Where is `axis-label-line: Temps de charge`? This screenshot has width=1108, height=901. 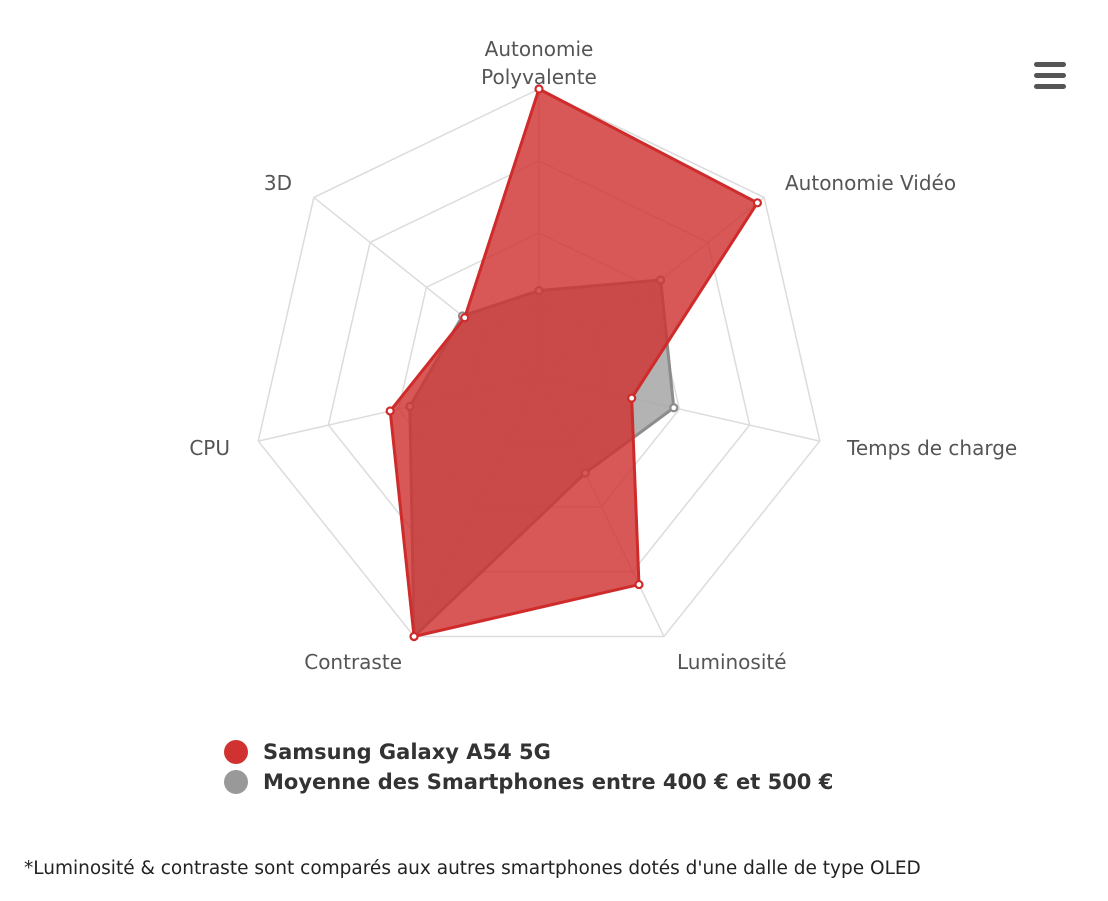 axis-label-line: Temps de charge is located at coordinates (931, 448).